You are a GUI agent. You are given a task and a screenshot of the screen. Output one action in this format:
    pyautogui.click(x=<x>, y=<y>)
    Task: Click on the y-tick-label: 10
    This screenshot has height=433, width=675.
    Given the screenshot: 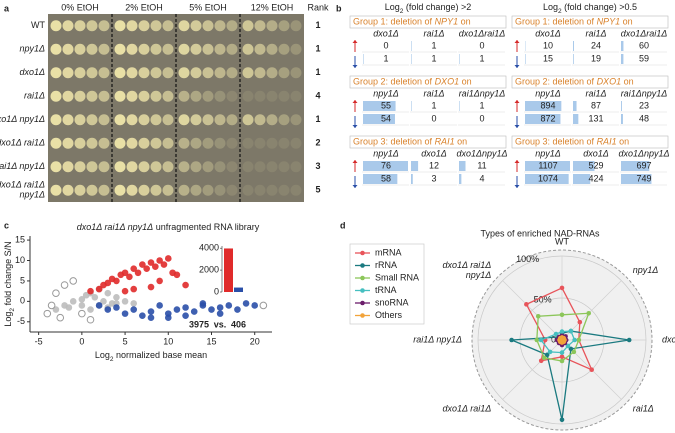 What is the action you would take?
    pyautogui.click(x=20, y=260)
    